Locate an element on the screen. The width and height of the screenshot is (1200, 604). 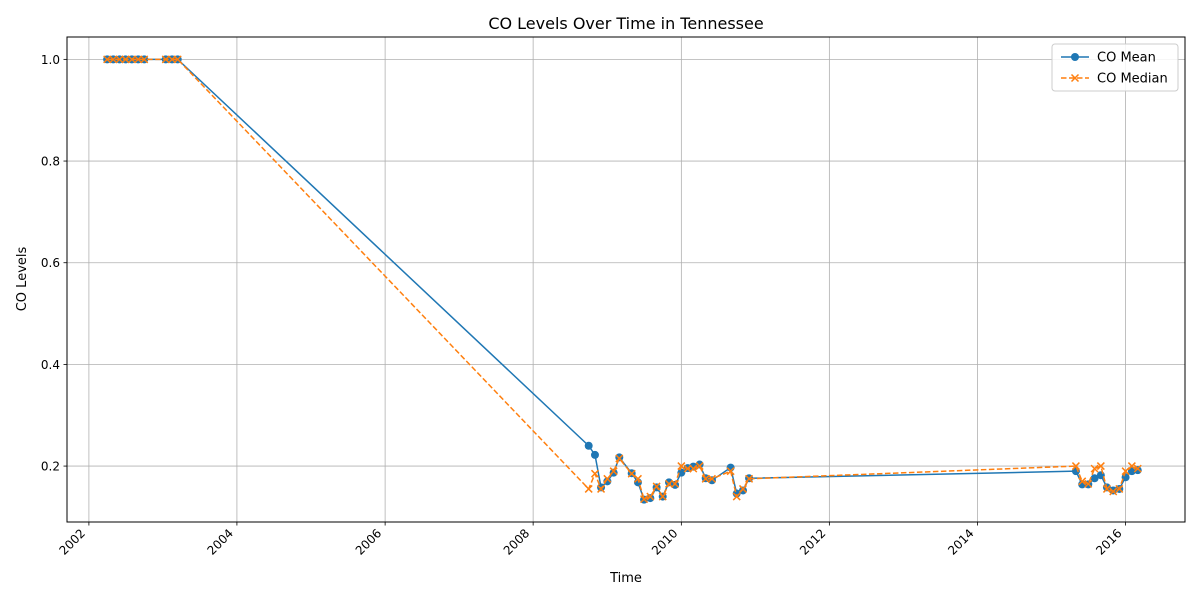
legend-label-co-median: CO Median is located at coordinates (1132, 79).